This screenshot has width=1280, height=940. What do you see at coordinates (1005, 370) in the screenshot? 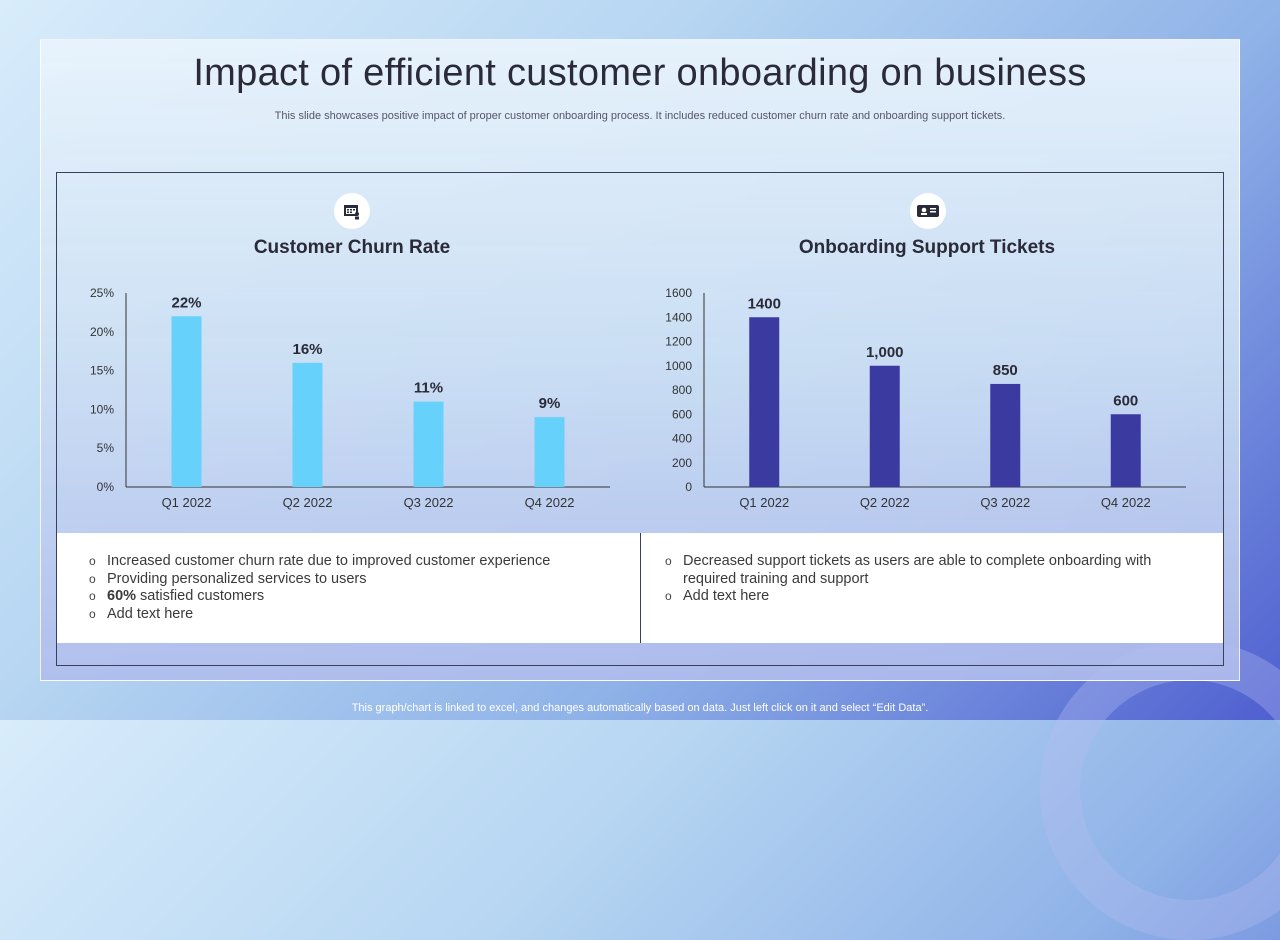
I see `tickets-data-label: 850` at bounding box center [1005, 370].